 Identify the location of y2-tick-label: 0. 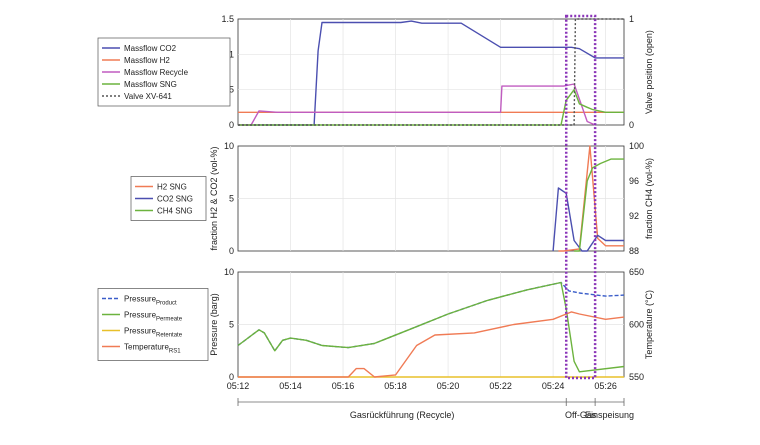
(631, 125).